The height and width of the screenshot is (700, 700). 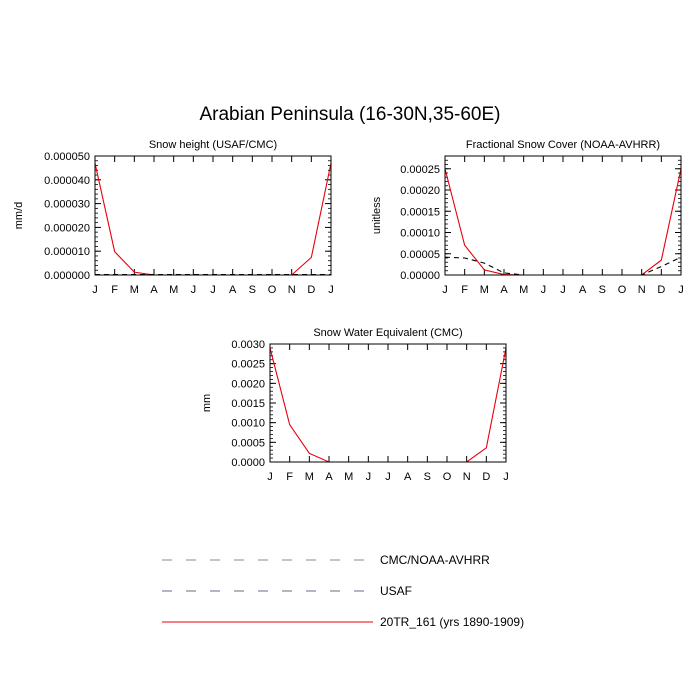 I want to click on y-tick-label: 0.00020, so click(x=420, y=191).